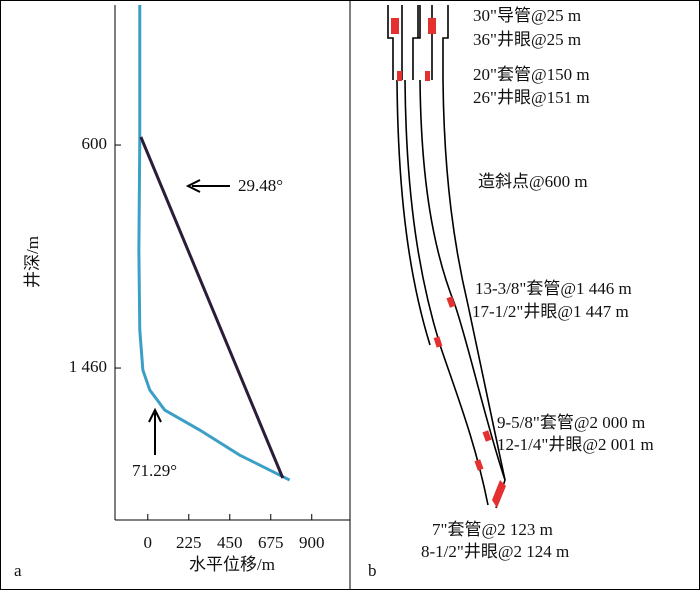 The height and width of the screenshot is (595, 700). Describe the element at coordinates (260, 185) in the screenshot. I see `annotation: 29.48°` at that location.